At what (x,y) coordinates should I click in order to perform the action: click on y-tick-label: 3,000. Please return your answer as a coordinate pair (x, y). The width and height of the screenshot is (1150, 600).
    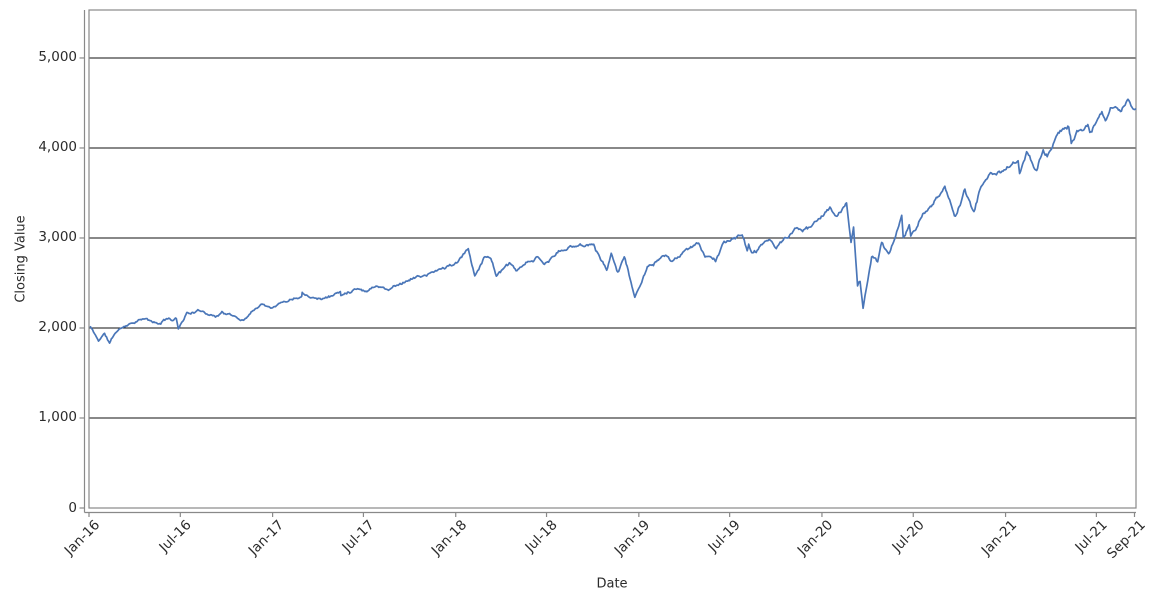
    Looking at the image, I should click on (57, 237).